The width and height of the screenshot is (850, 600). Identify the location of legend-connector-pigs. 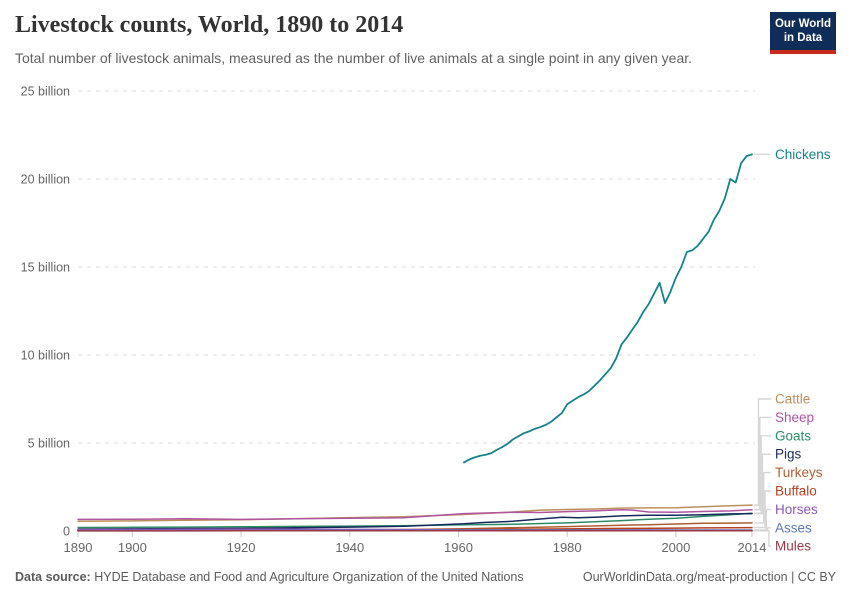
(762, 484).